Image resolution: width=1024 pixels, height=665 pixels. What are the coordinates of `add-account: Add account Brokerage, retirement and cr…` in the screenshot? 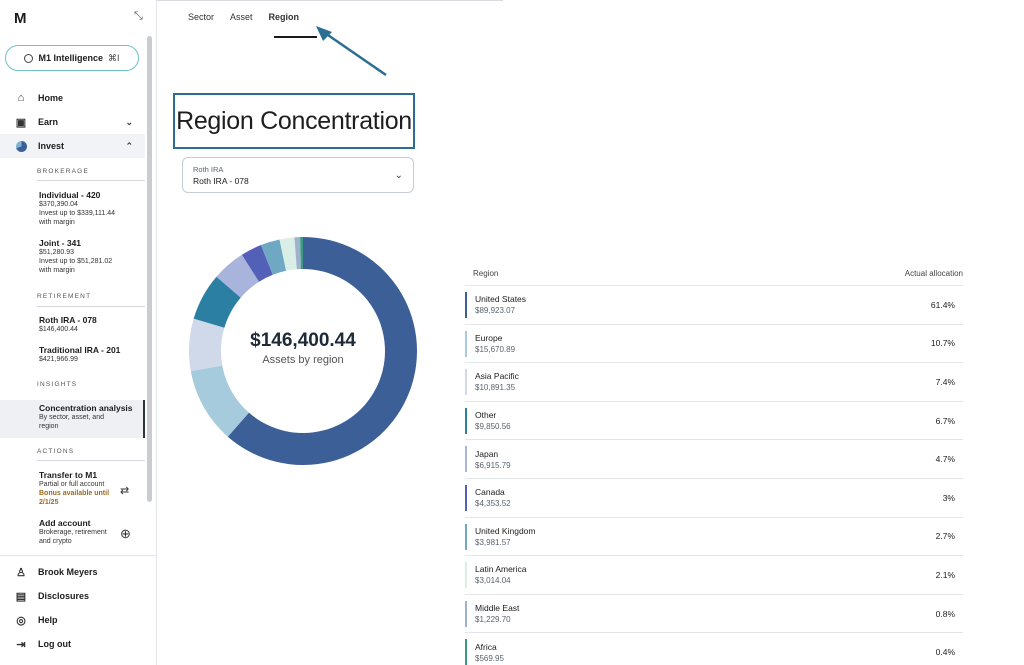 It's located at (79, 532).